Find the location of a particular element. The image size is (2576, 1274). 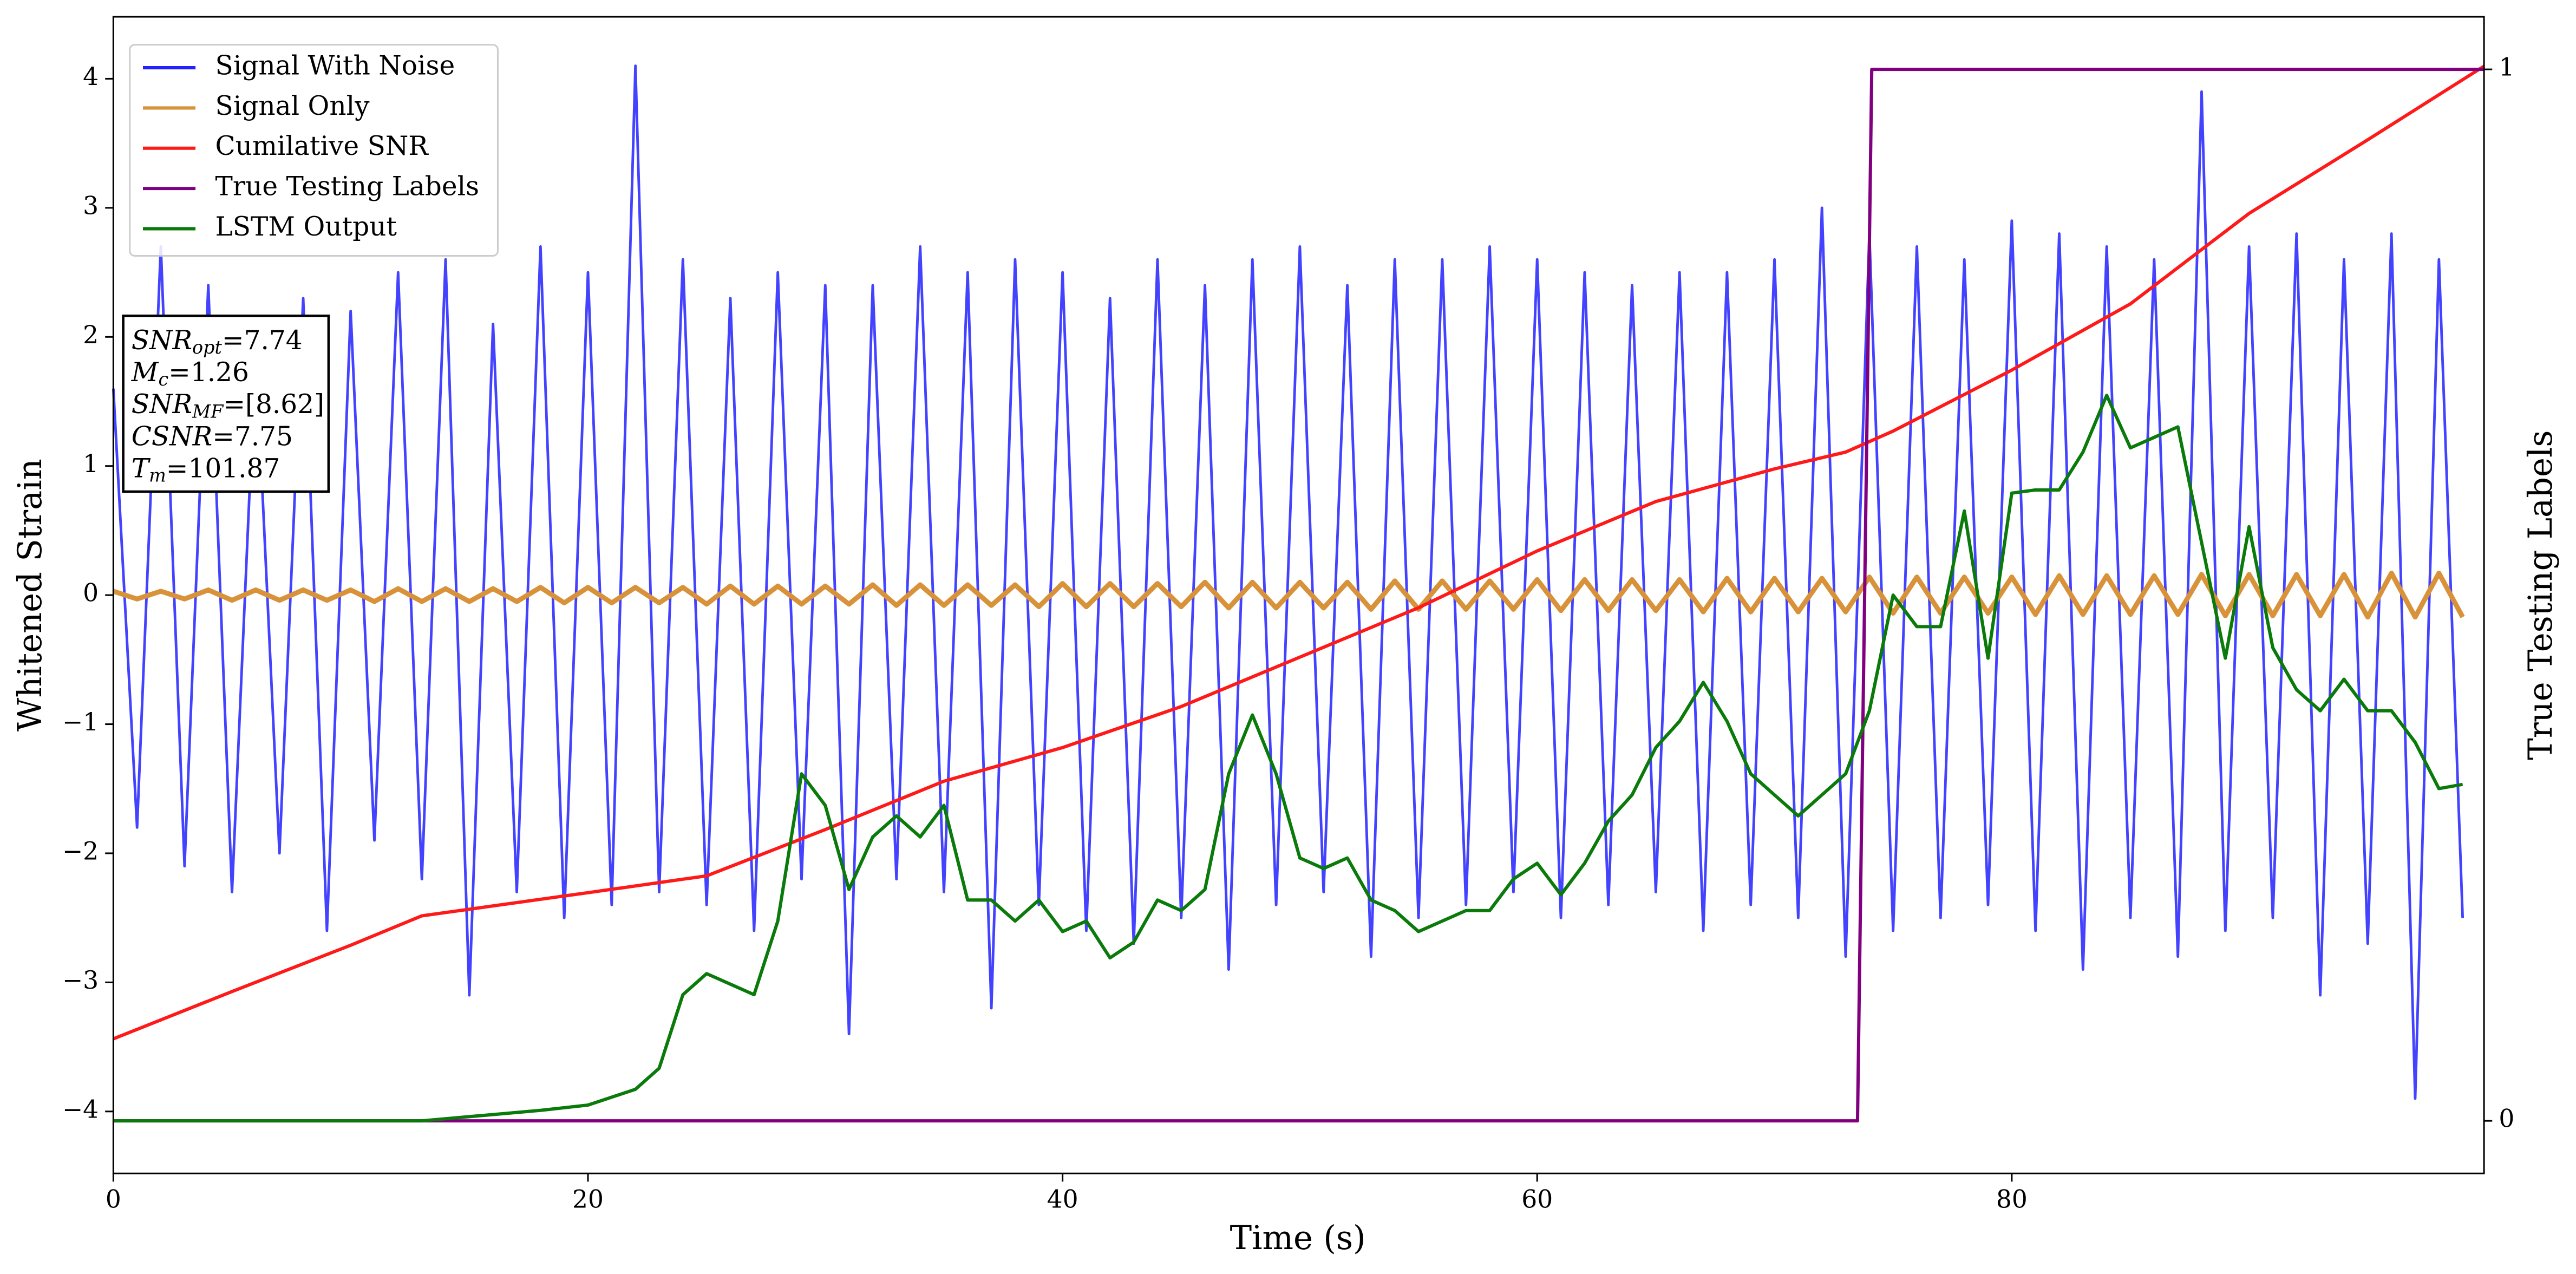

legend-label: True Testing Labels is located at coordinates (347, 187).